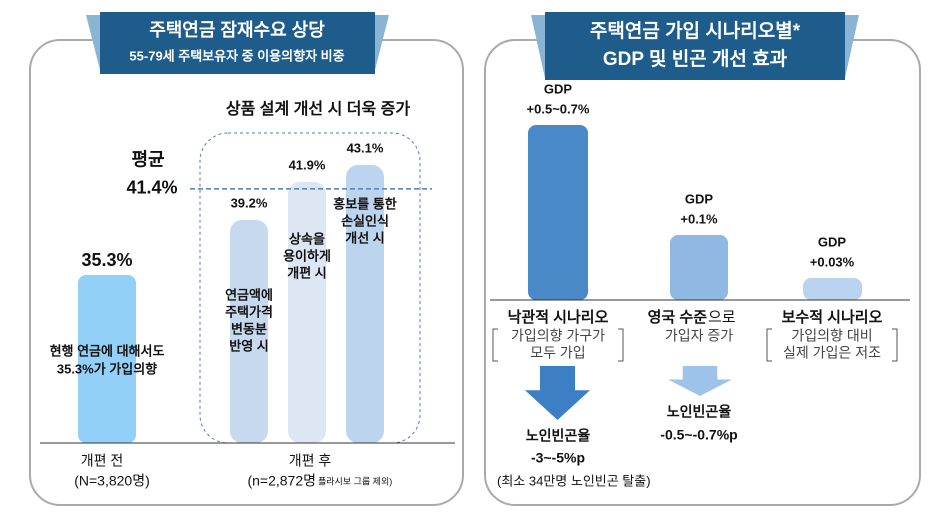 The width and height of the screenshot is (943, 527). I want to click on note: (최소 34만명 노인빈곤 탈출), so click(574, 480).